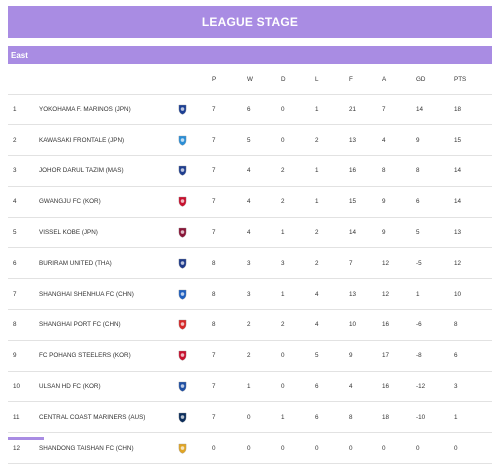 The image size is (500, 464). What do you see at coordinates (250, 171) in the screenshot?
I see `table-row: 3 JOHOR DARUL TAZIM (MAS) 7 4 2 1 16 8 8 14` at bounding box center [250, 171].